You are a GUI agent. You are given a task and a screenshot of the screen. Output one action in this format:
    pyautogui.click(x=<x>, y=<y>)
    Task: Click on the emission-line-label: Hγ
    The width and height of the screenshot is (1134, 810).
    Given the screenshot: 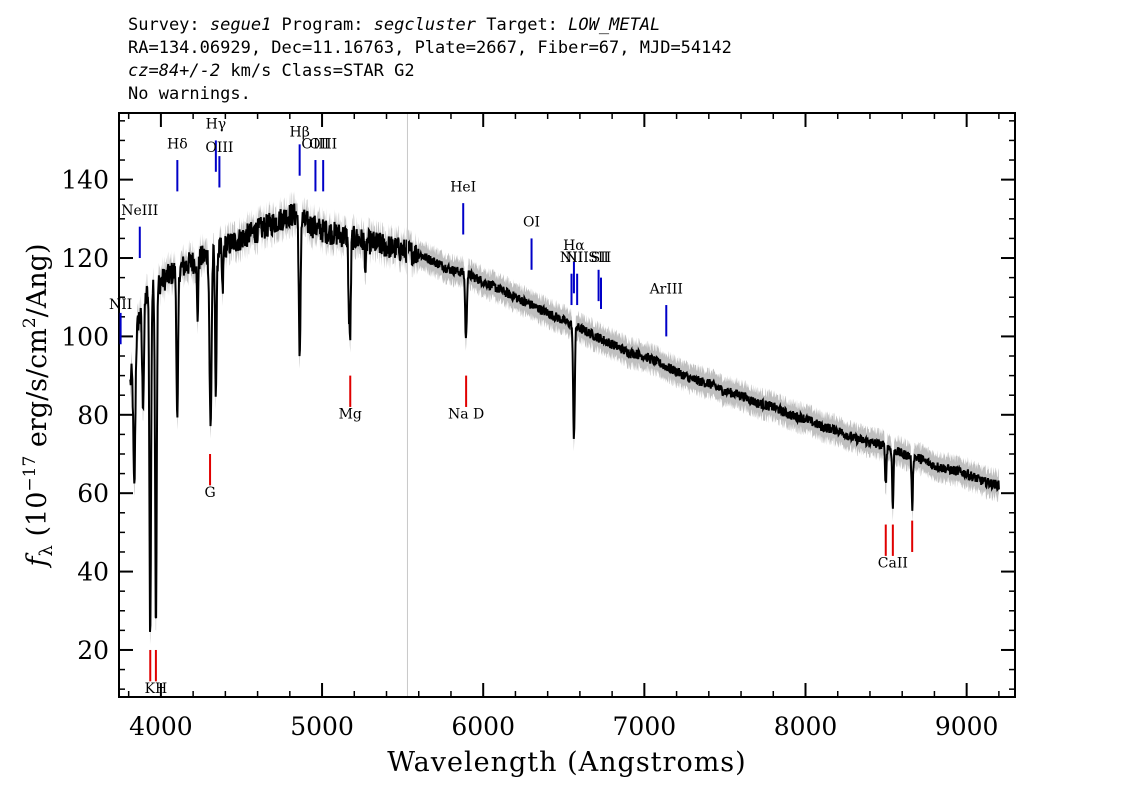 What is the action you would take?
    pyautogui.click(x=216, y=125)
    